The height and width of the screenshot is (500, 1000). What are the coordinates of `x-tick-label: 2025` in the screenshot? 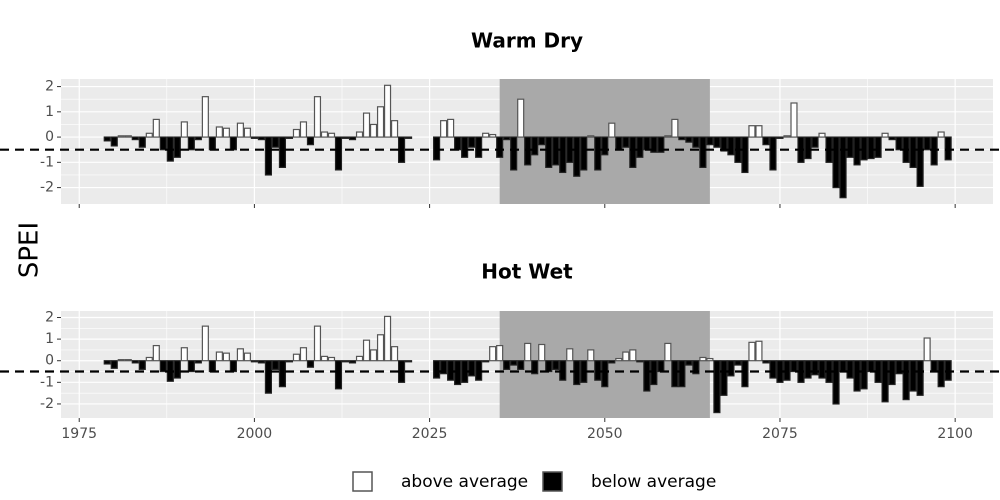 It's located at (430, 434).